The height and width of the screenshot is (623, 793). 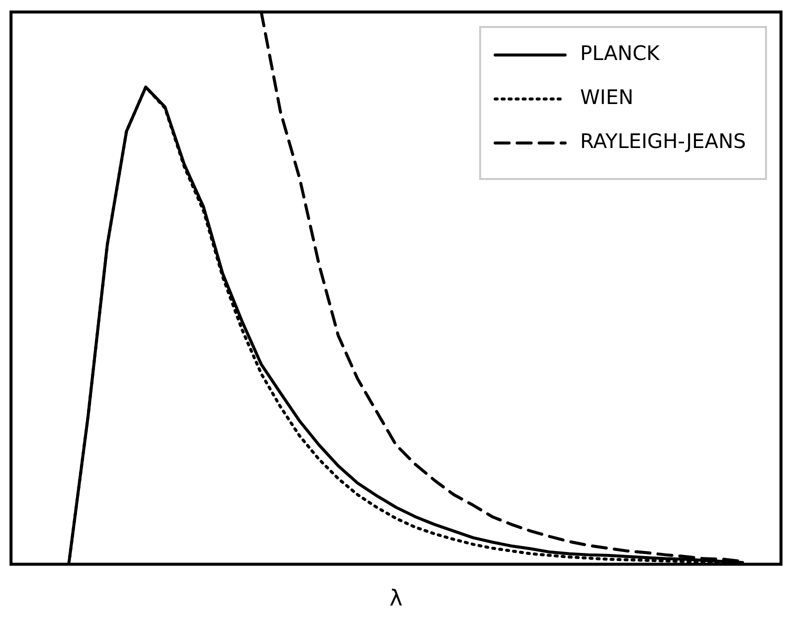 I want to click on x-axis-title: λ, so click(x=396, y=599).